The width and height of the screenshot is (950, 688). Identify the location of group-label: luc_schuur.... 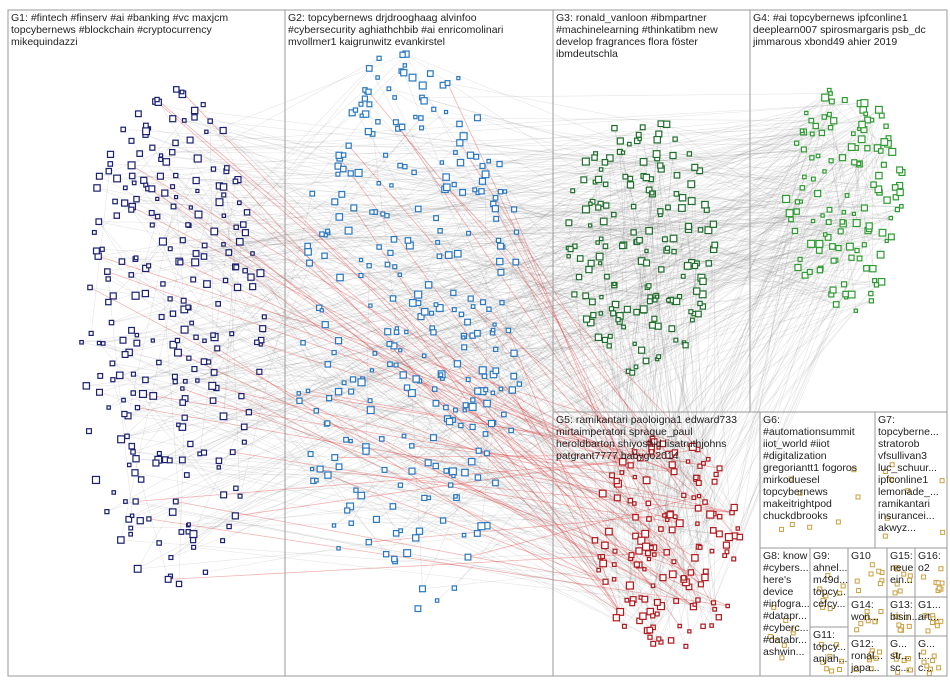
(907, 468).